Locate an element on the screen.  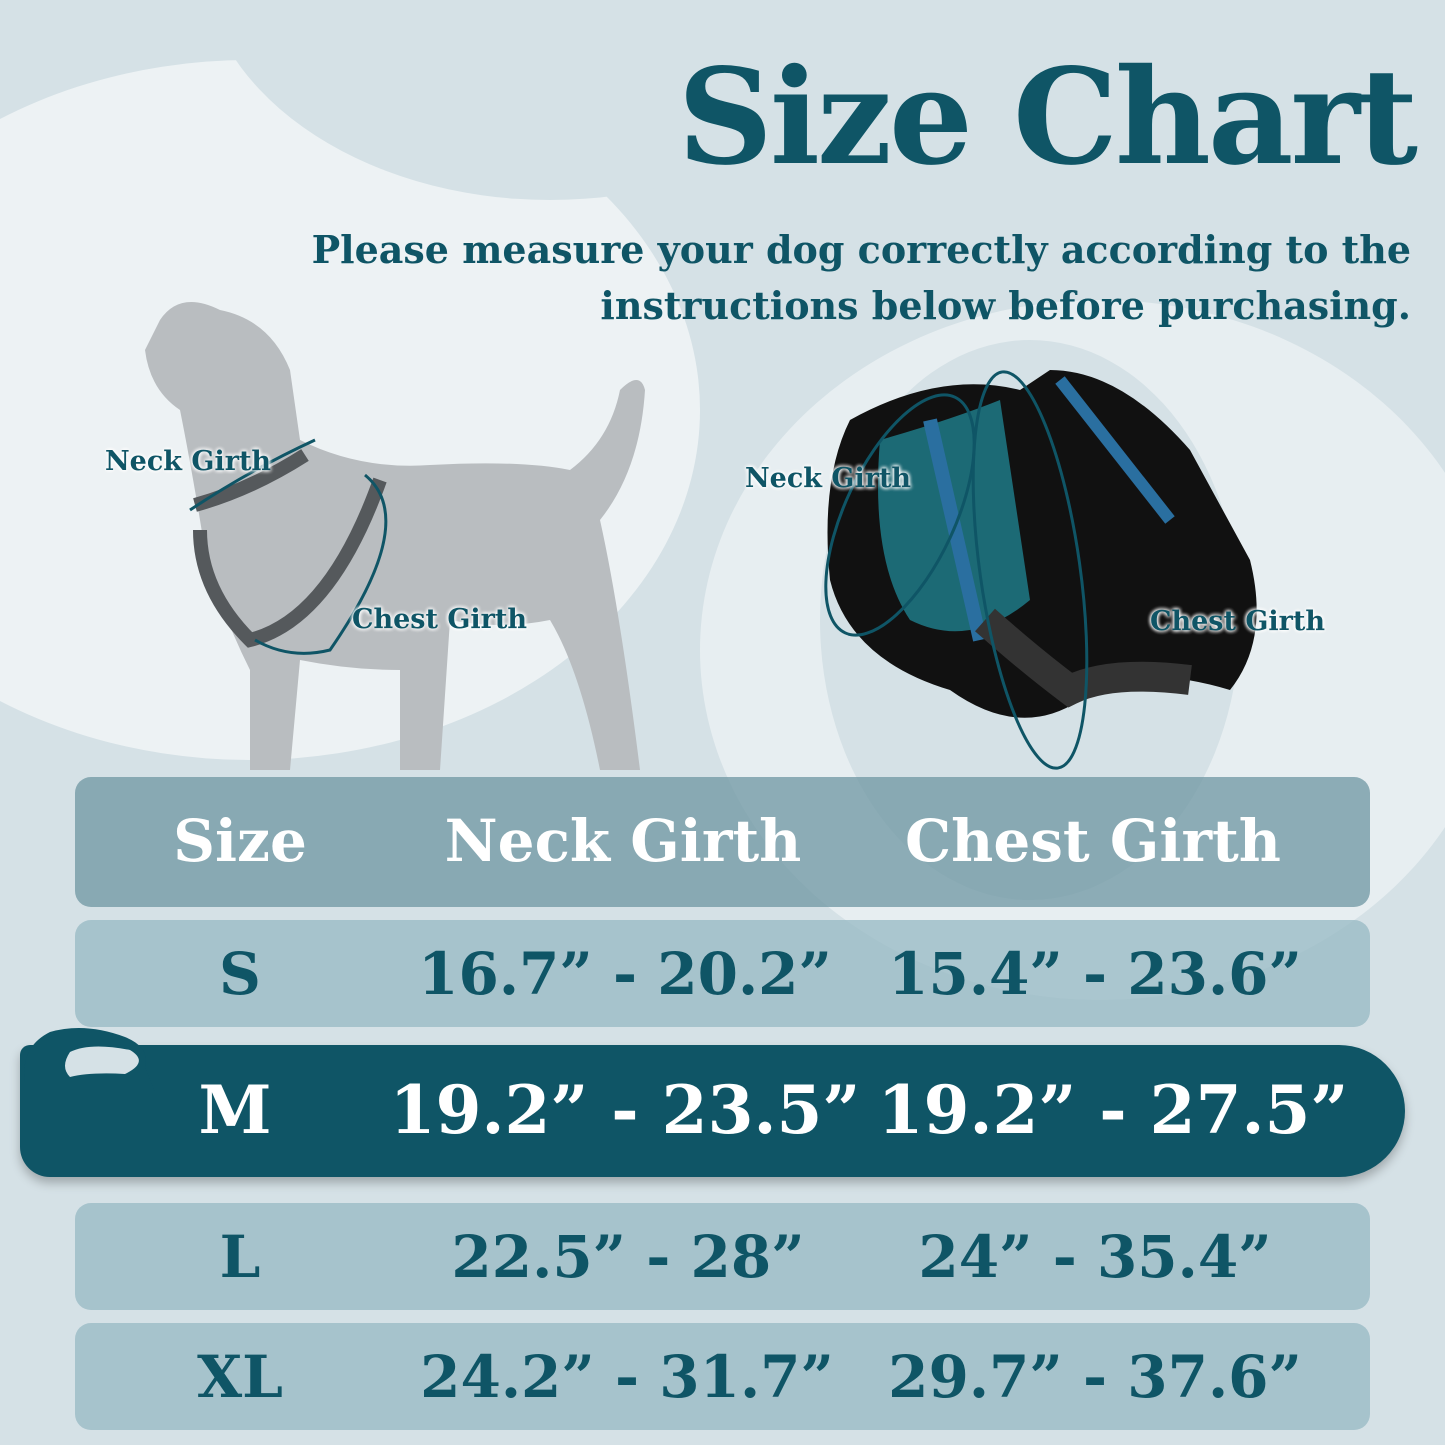
size-cell: S is located at coordinates (240, 974).